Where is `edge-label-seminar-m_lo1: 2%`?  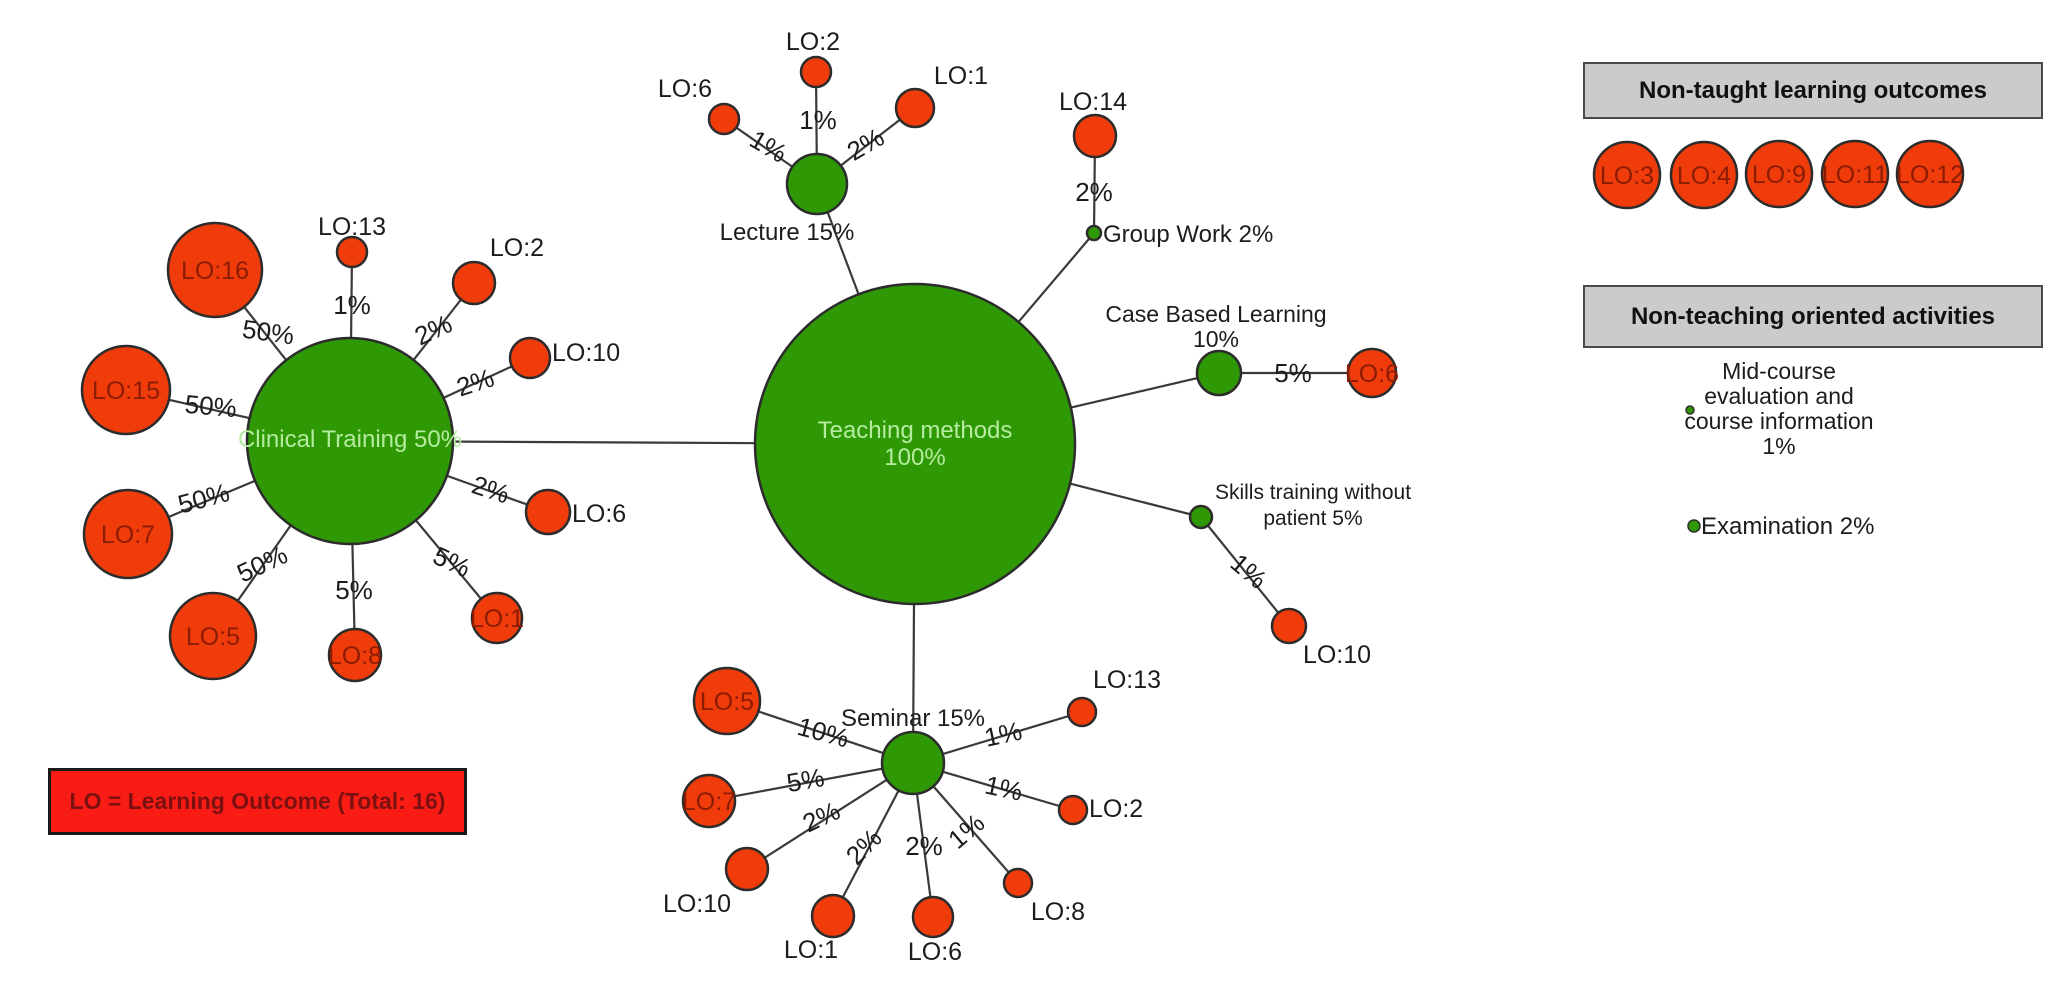 edge-label-seminar-m_lo1: 2% is located at coordinates (864, 847).